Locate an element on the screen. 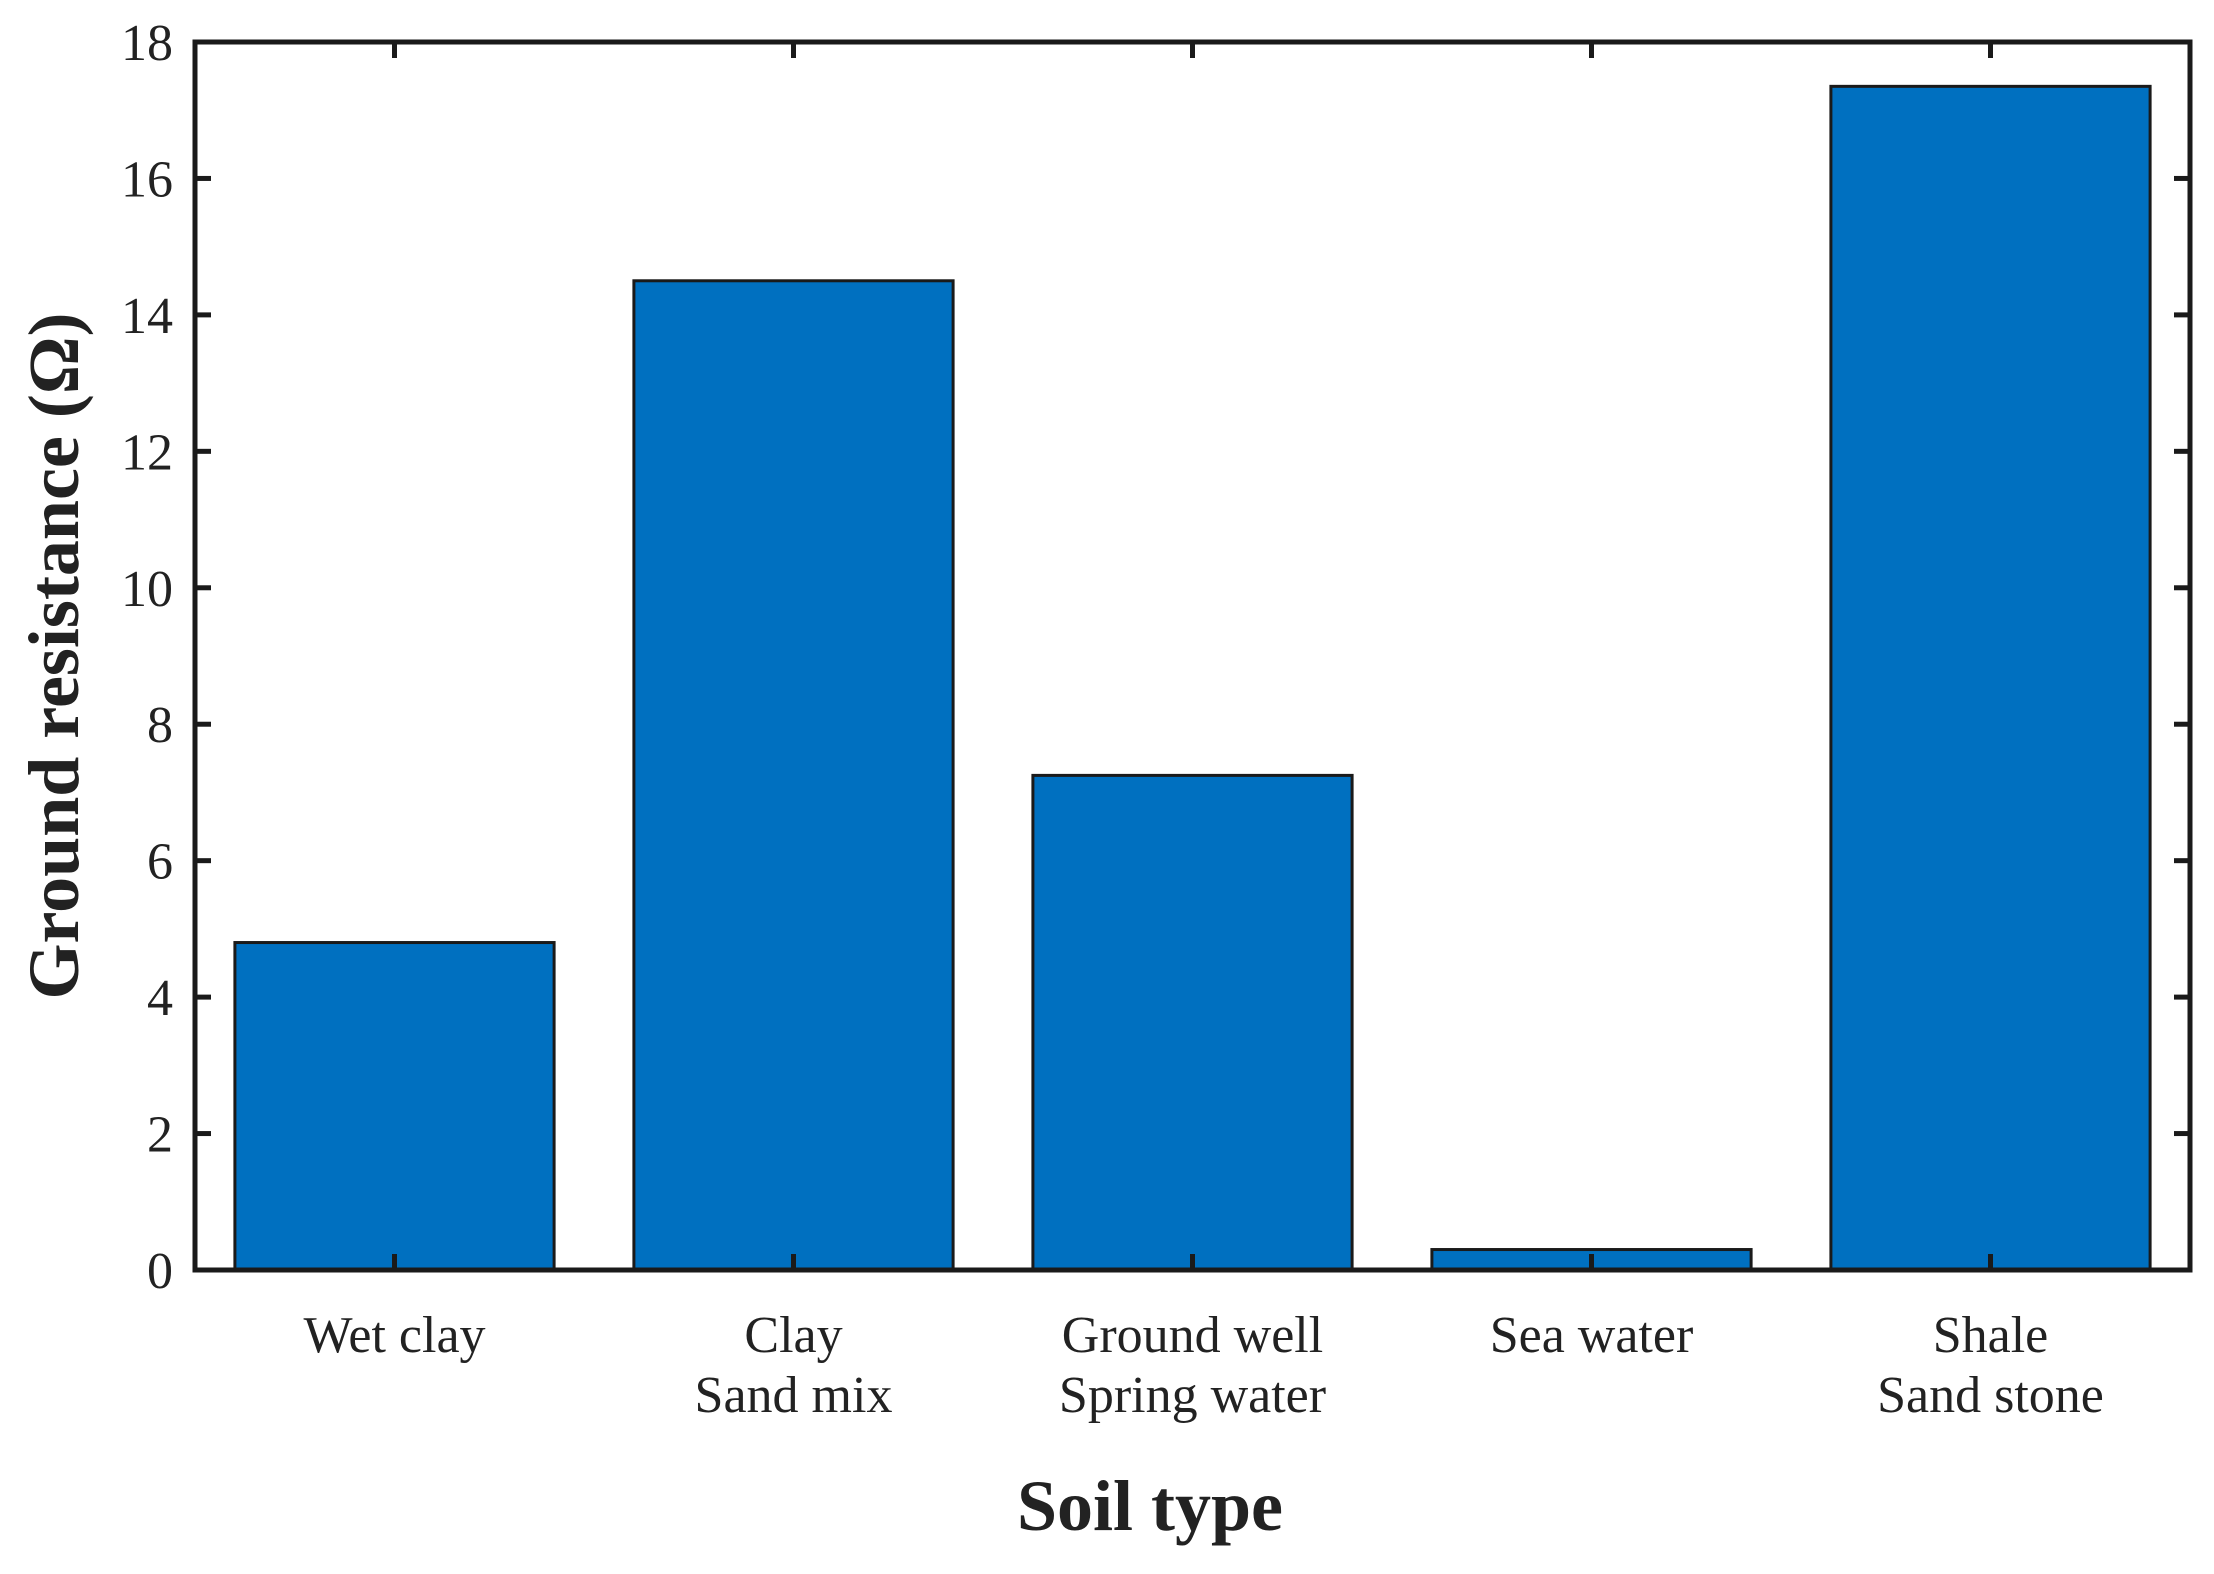  x-tick-label-4-0: Shale is located at coordinates (1991, 1335).